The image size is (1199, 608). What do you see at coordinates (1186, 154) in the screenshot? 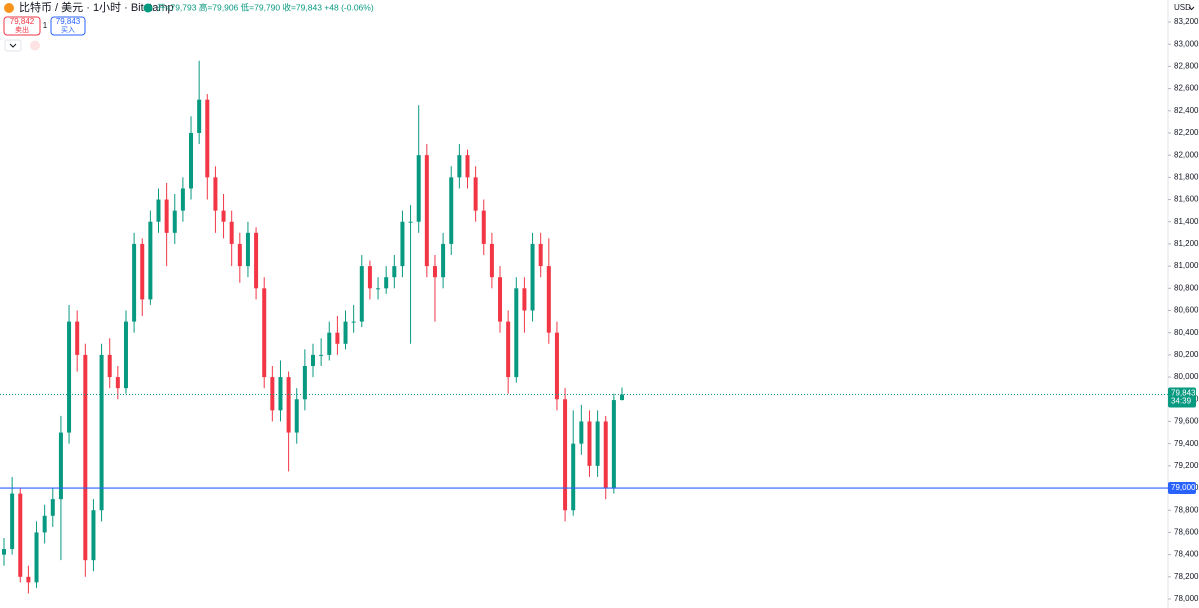
I see `y-tick-label: 82,000` at bounding box center [1186, 154].